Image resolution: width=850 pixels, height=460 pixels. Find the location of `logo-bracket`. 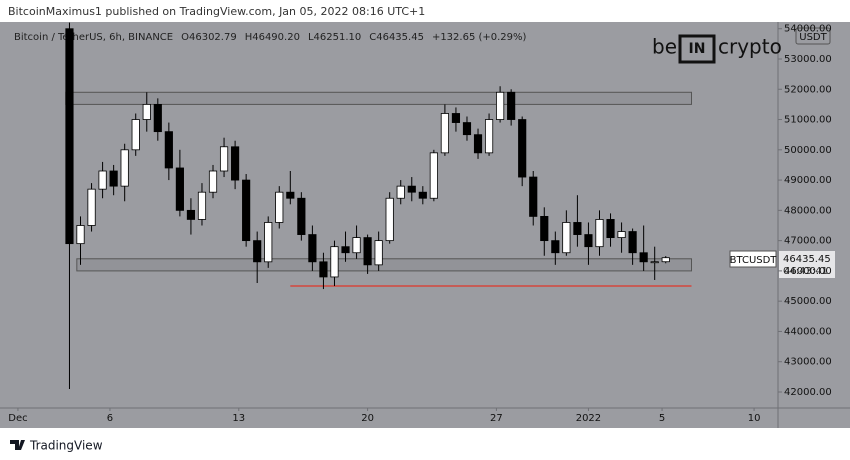

logo-bracket is located at coordinates (697, 49).